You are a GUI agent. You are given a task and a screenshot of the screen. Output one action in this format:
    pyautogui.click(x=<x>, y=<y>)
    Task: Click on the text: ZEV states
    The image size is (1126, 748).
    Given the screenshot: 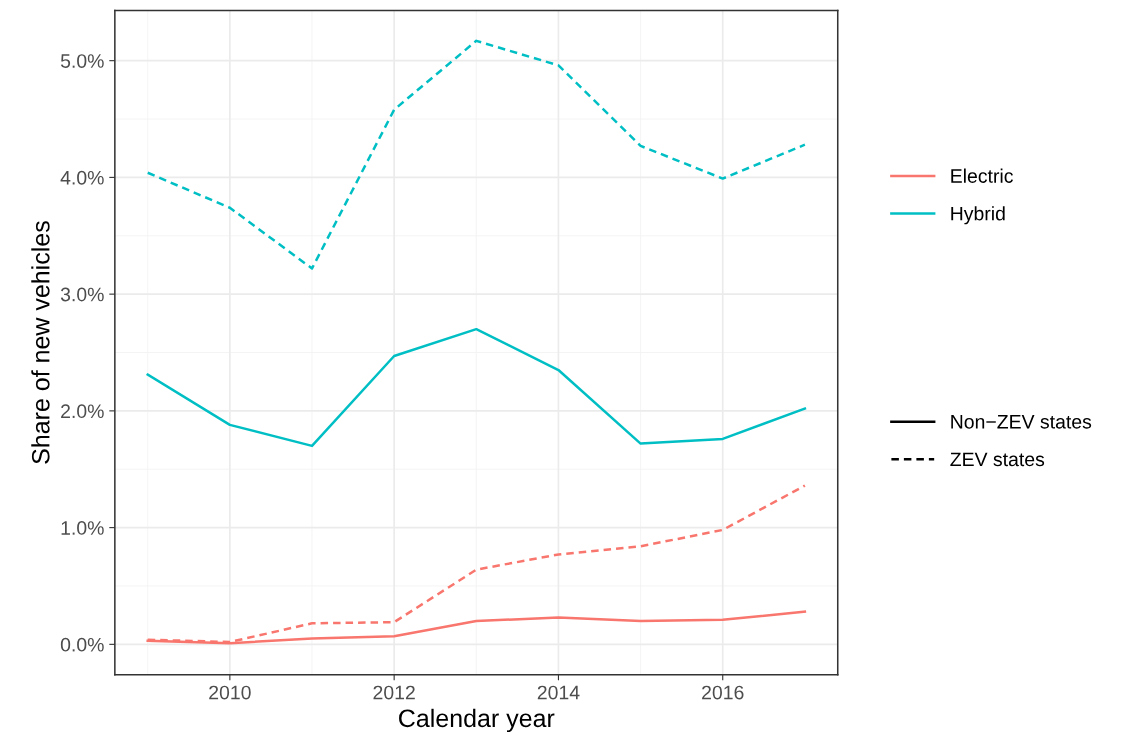 What is the action you would take?
    pyautogui.click(x=997, y=459)
    